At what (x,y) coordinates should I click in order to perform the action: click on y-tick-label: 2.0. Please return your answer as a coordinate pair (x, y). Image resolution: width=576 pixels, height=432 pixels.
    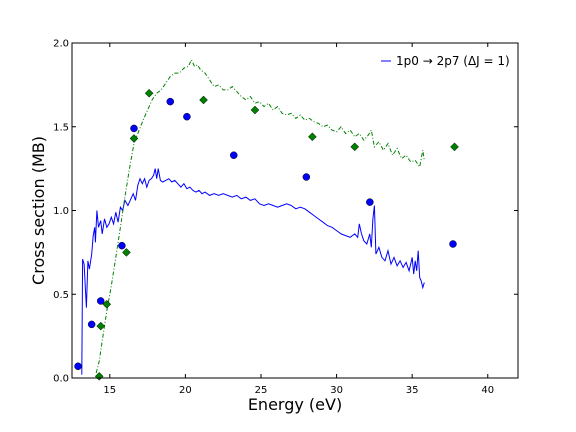
    Looking at the image, I should click on (61, 44).